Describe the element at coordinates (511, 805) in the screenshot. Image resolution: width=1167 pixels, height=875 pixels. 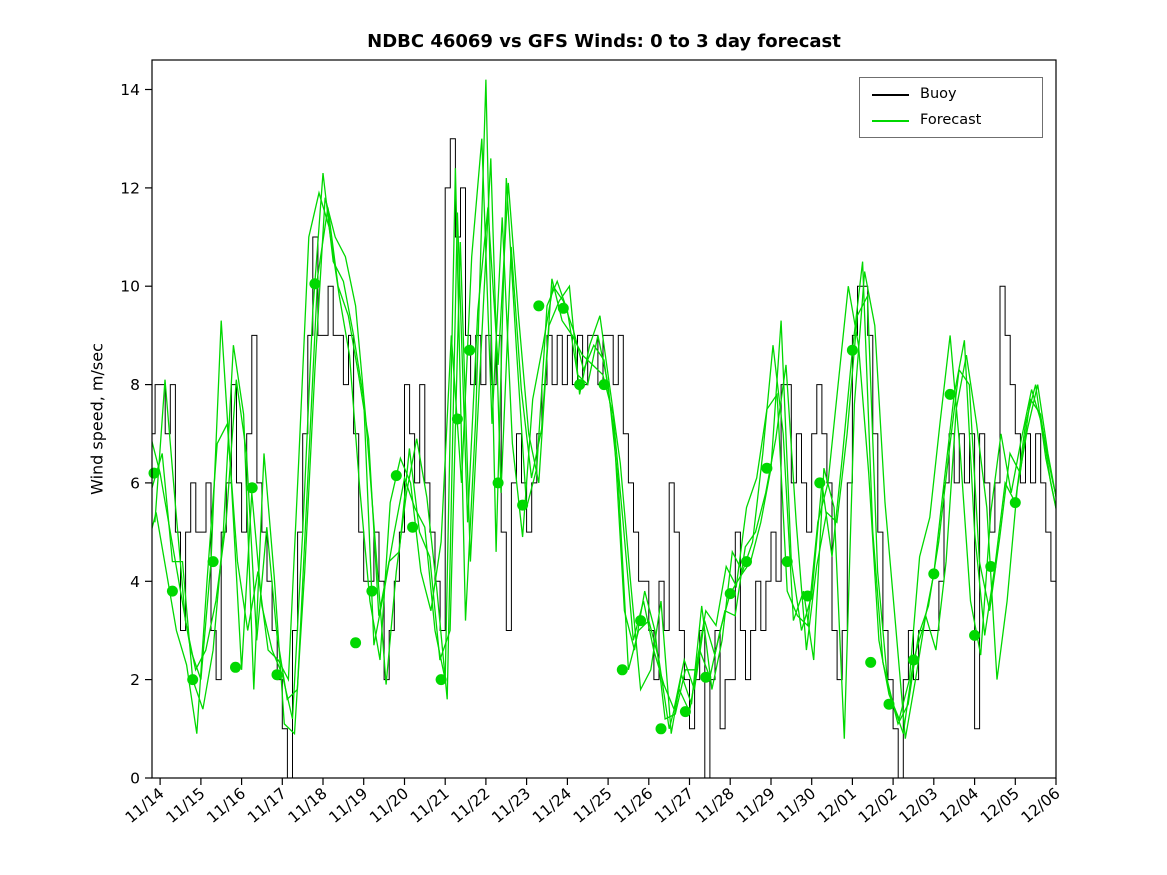
I see `x-tick-label: 11/23` at that location.